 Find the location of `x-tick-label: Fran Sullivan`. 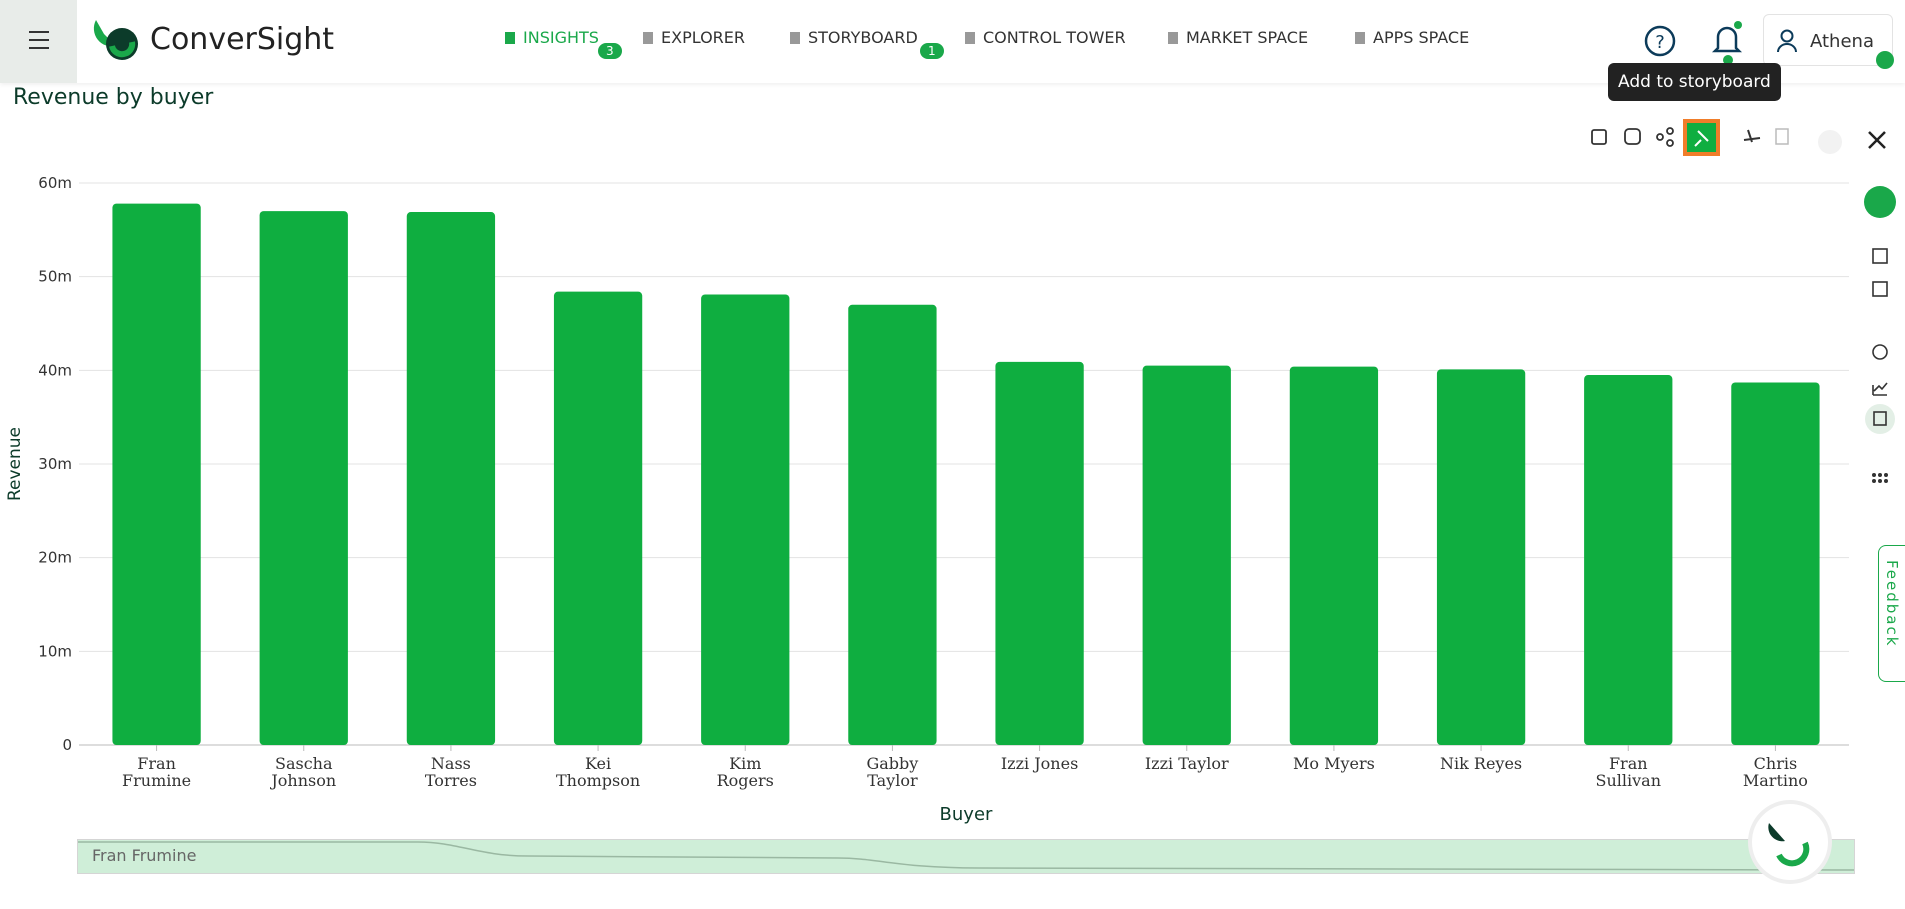

x-tick-label: Fran Sullivan is located at coordinates (1628, 772).